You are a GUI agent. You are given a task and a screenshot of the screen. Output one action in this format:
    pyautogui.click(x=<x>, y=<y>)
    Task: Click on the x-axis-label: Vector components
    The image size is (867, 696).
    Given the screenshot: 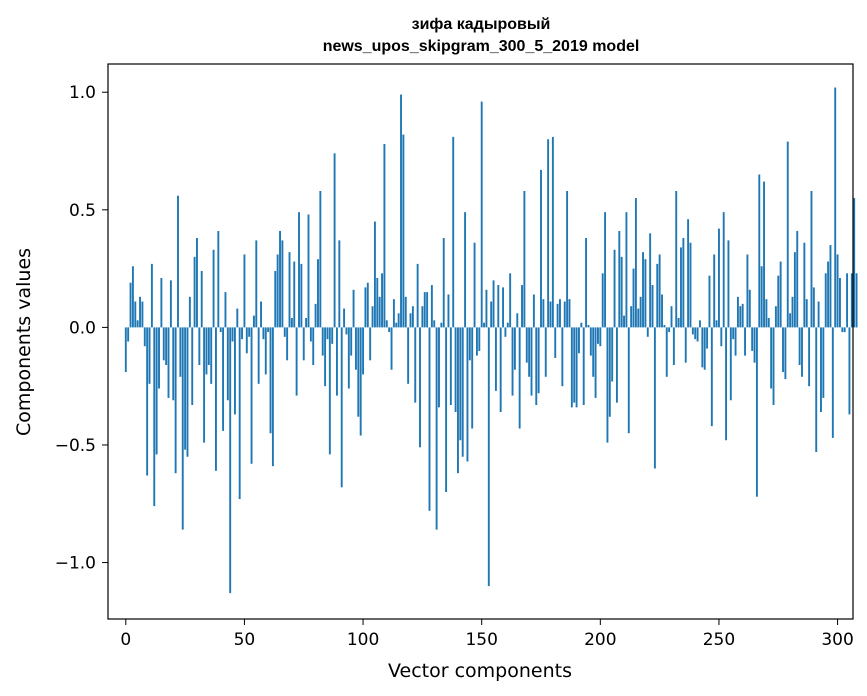 What is the action you would take?
    pyautogui.click(x=480, y=671)
    